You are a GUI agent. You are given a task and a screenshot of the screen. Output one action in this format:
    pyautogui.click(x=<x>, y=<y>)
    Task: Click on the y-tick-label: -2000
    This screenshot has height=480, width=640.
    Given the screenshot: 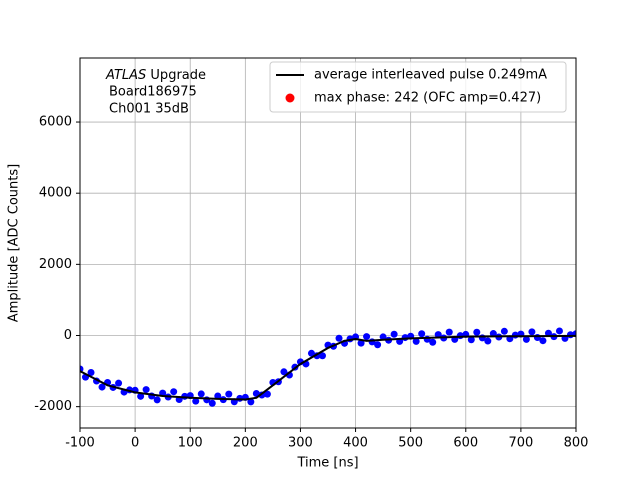 What is the action you would take?
    pyautogui.click(x=53, y=406)
    